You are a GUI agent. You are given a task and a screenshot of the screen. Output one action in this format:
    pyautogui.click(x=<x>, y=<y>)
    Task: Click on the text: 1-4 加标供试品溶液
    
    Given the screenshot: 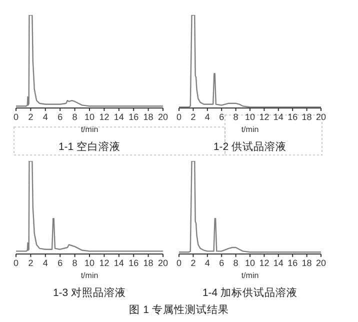 What is the action you would take?
    pyautogui.click(x=250, y=292)
    